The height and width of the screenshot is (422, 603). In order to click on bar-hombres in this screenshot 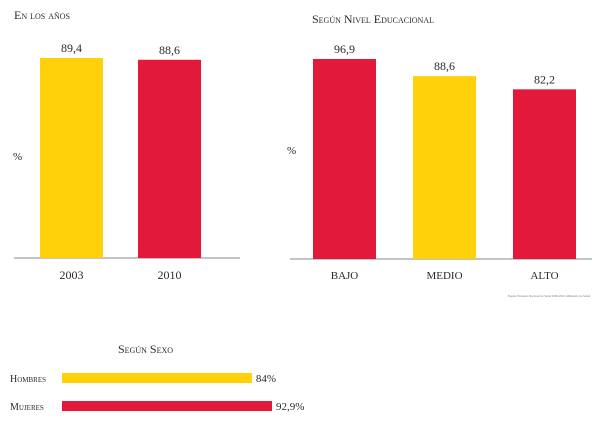, I will do `click(157, 378)`.